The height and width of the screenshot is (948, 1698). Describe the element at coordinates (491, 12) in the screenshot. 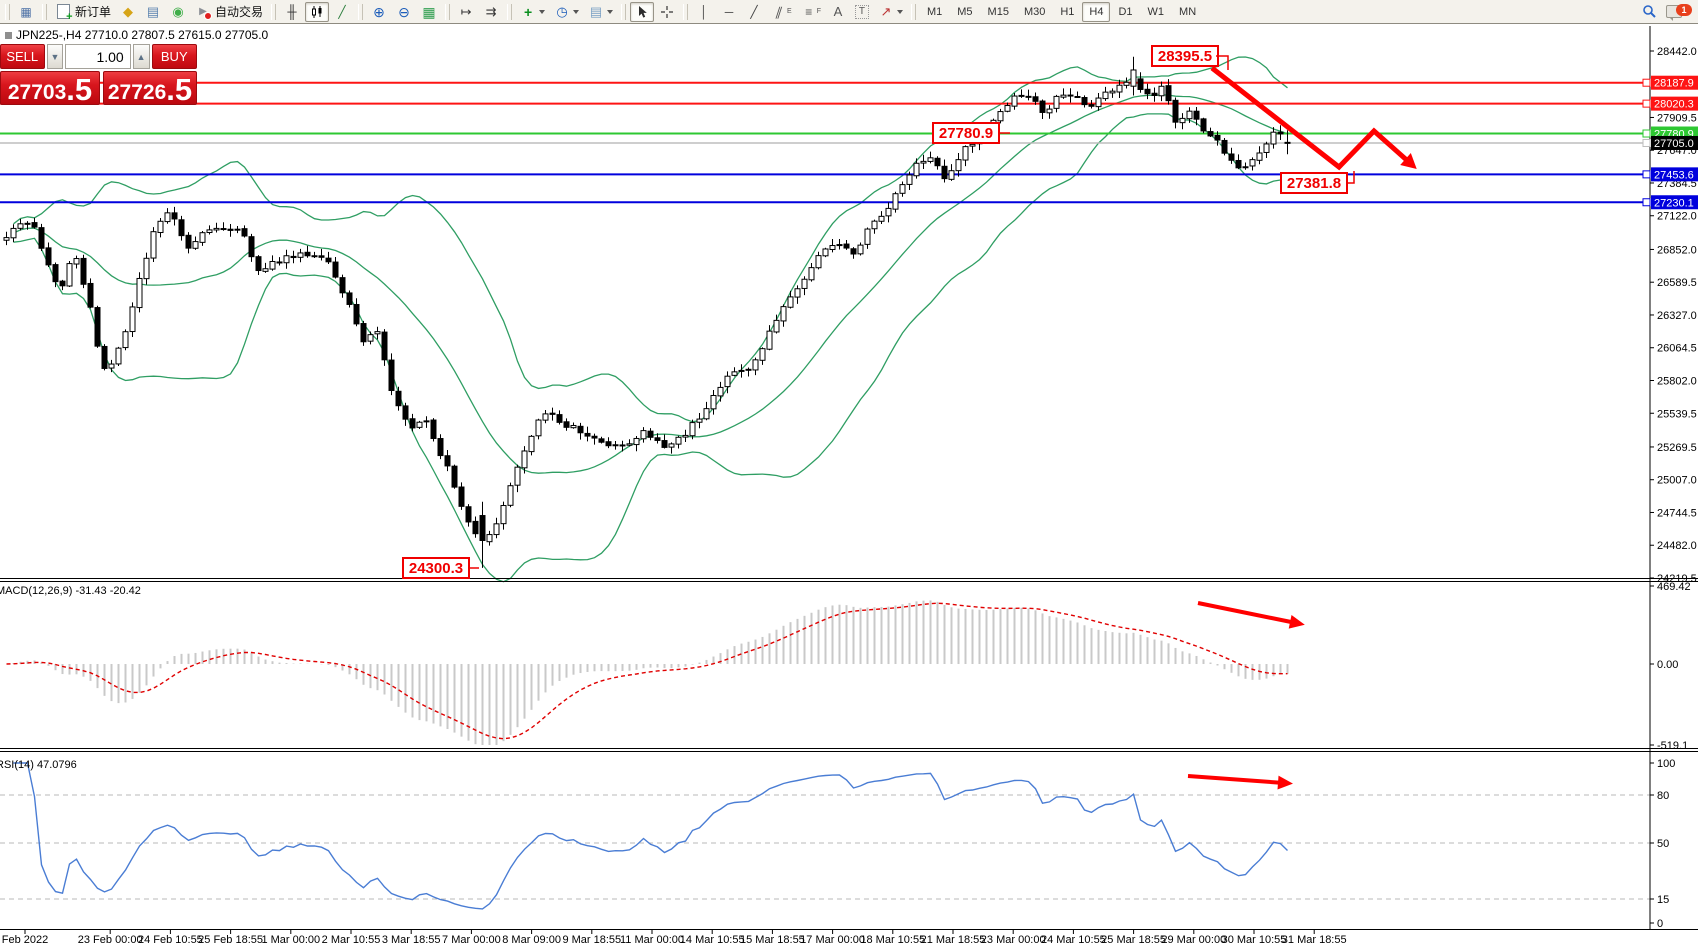

I see `chart-shift-button: ⇉` at that location.